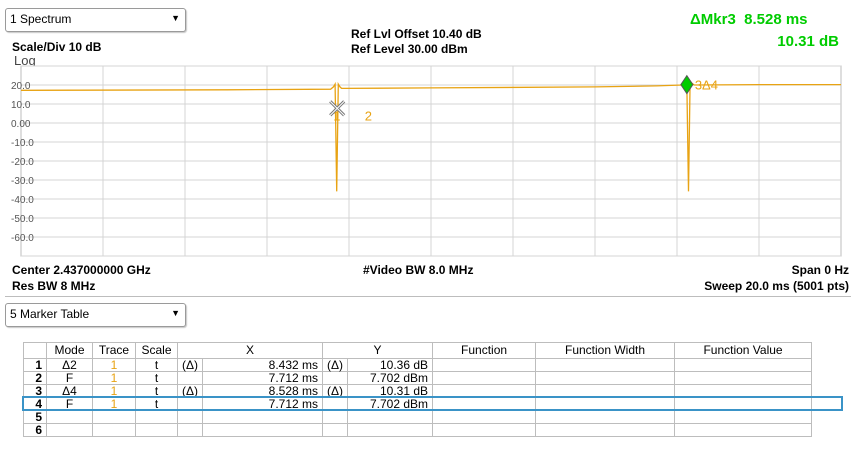  What do you see at coordinates (263, 365) in the screenshot?
I see `cell-x: 8.432 ms` at bounding box center [263, 365].